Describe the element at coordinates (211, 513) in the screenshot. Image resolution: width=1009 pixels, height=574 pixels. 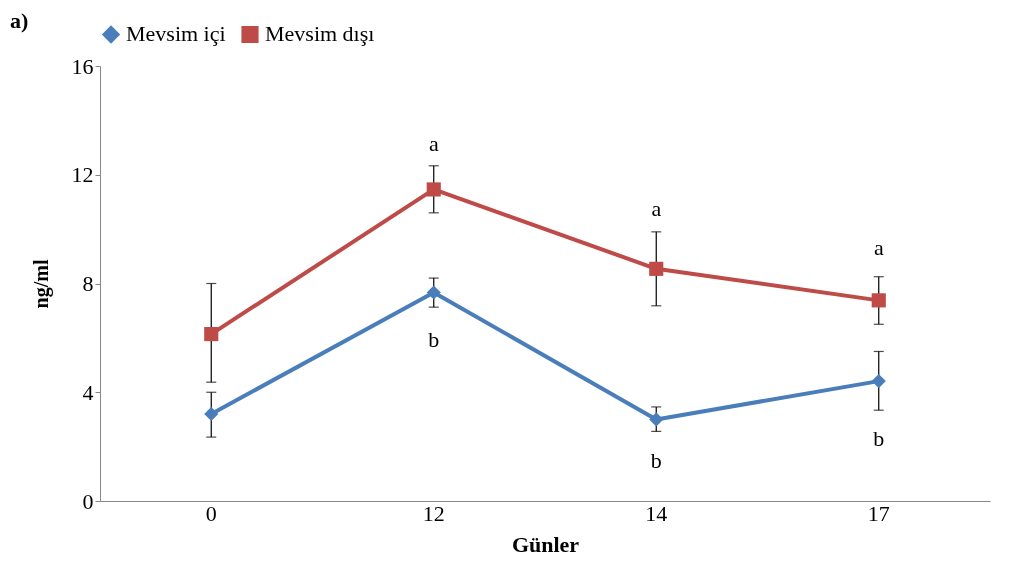
I see `x-tick-label: 0` at that location.